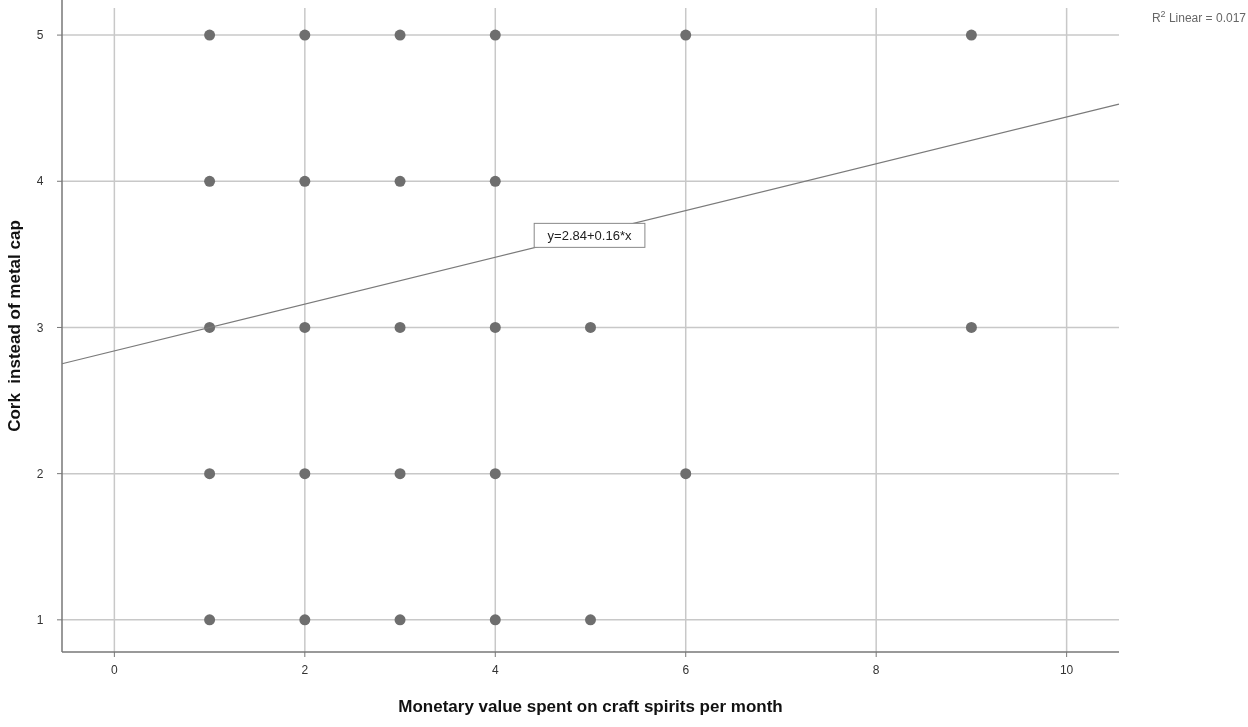  I want to click on annotation: y=2.84+0.16*x, so click(589, 235).